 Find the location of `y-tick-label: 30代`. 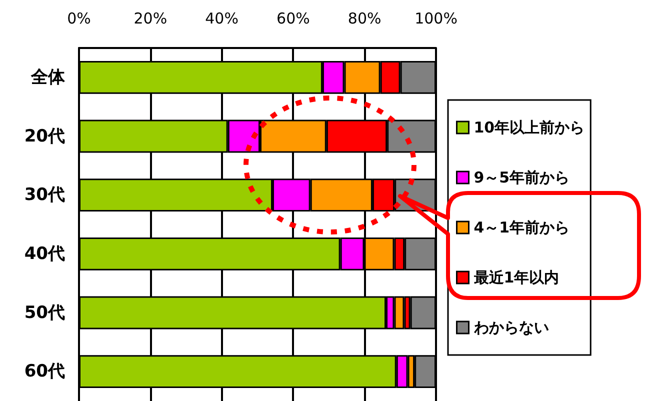

y-tick-label: 30代 is located at coordinates (44, 195).